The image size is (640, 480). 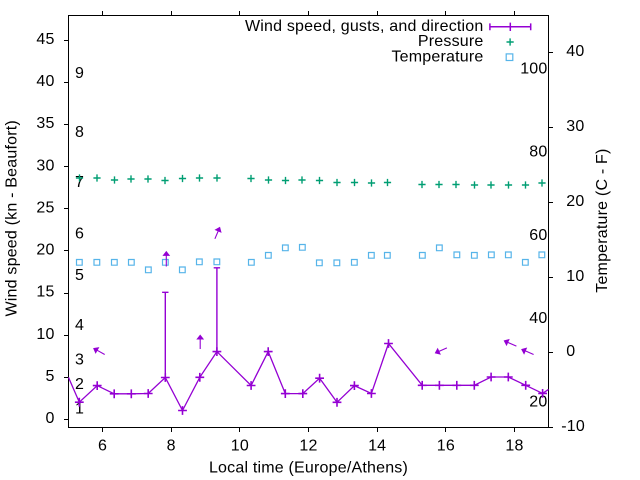 What do you see at coordinates (45, 207) in the screenshot?
I see `svg-text: 25` at bounding box center [45, 207].